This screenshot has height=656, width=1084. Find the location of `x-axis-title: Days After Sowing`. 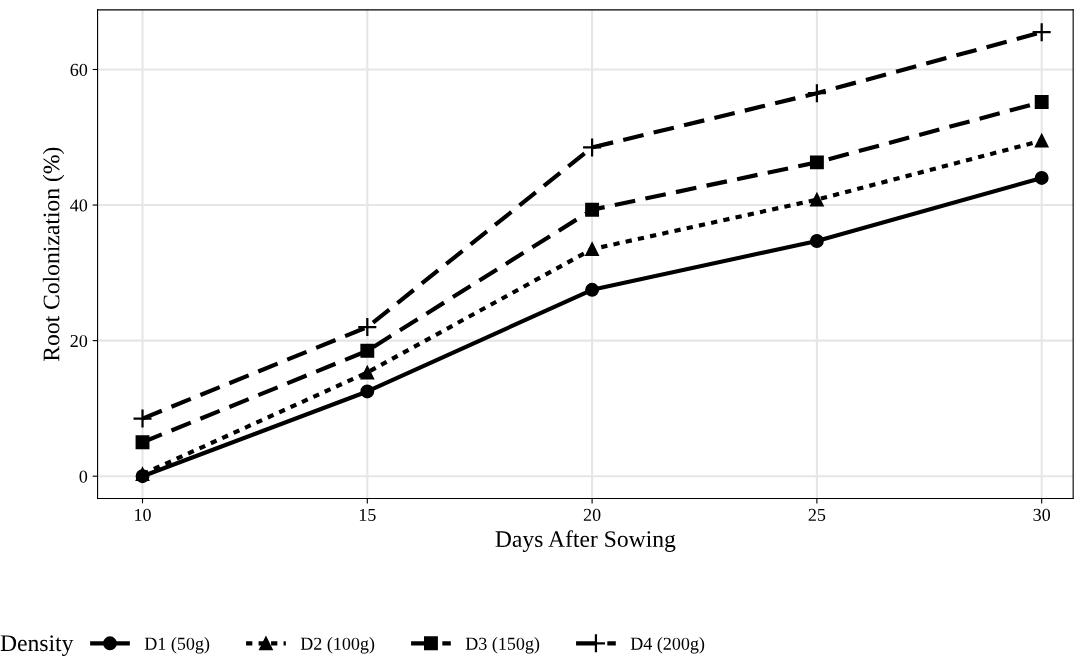

x-axis-title: Days After Sowing is located at coordinates (585, 541).